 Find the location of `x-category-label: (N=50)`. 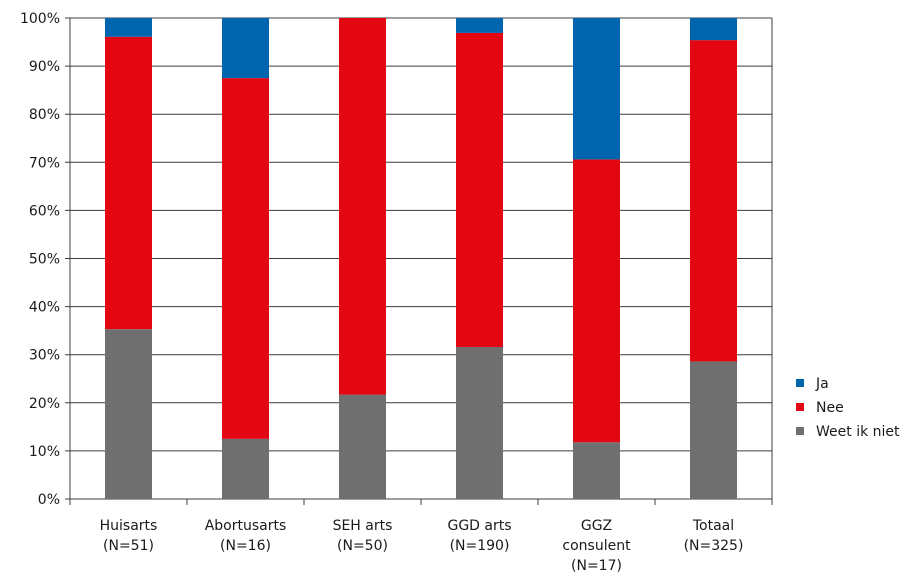

x-category-label: (N=50) is located at coordinates (362, 546).